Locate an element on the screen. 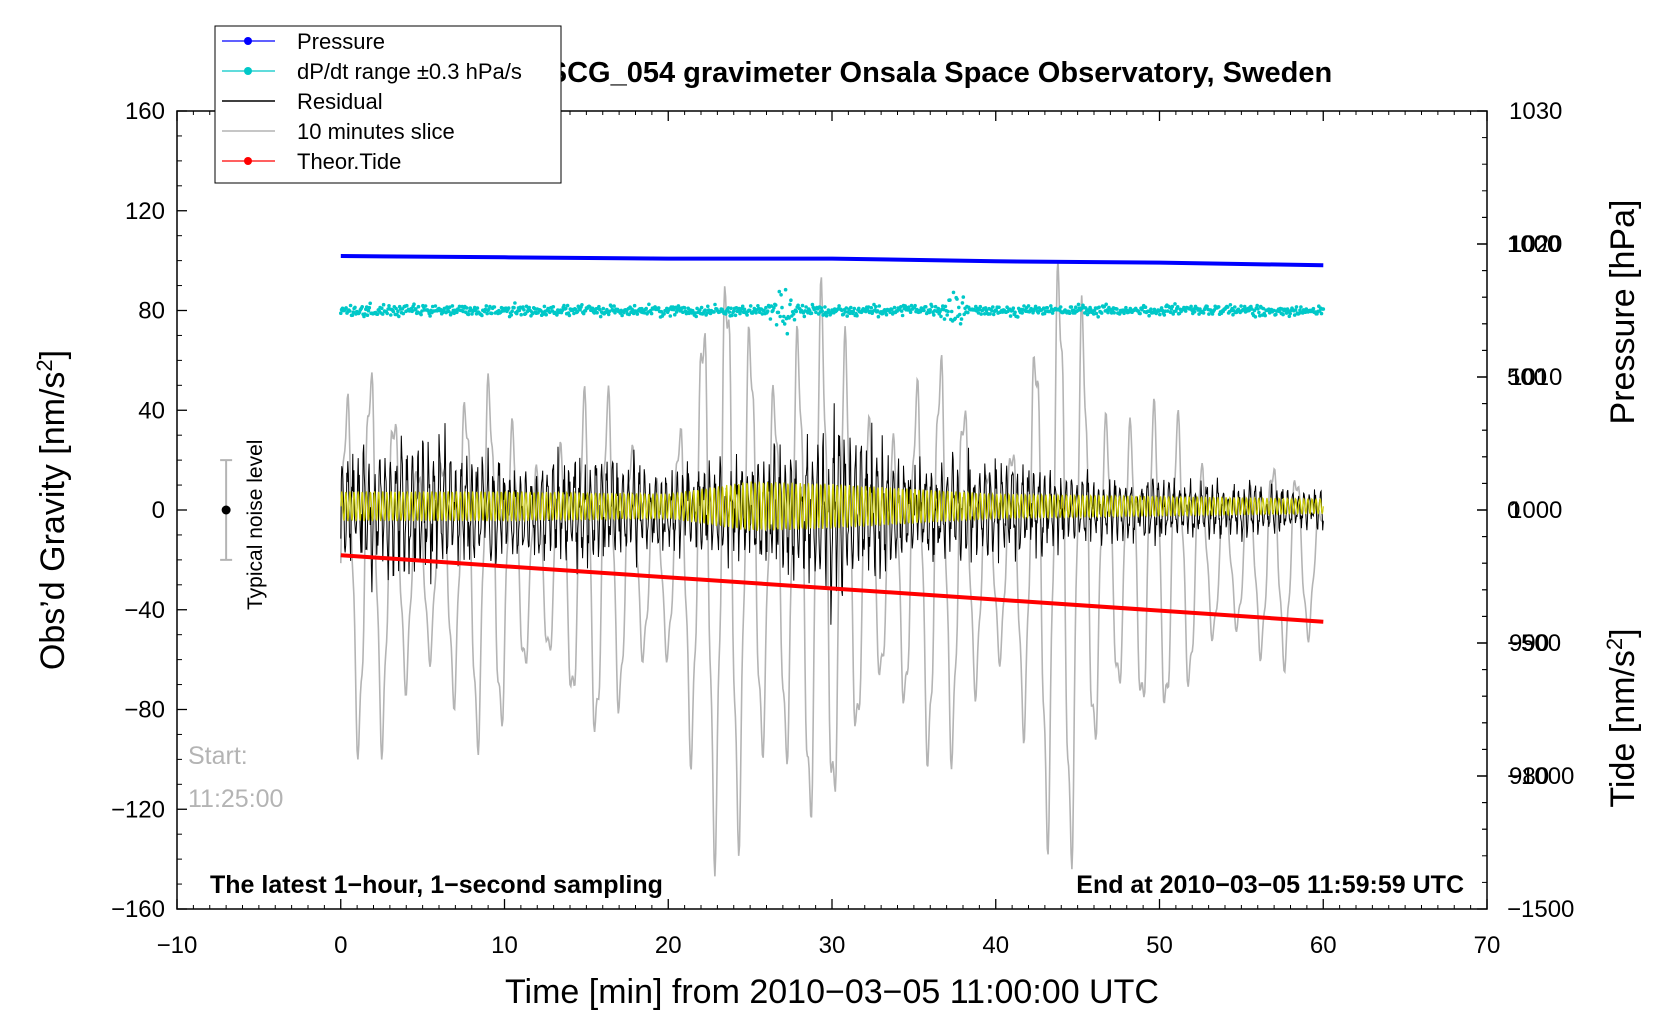 The height and width of the screenshot is (1020, 1676). y-left-tick-label: −40 is located at coordinates (144, 610).